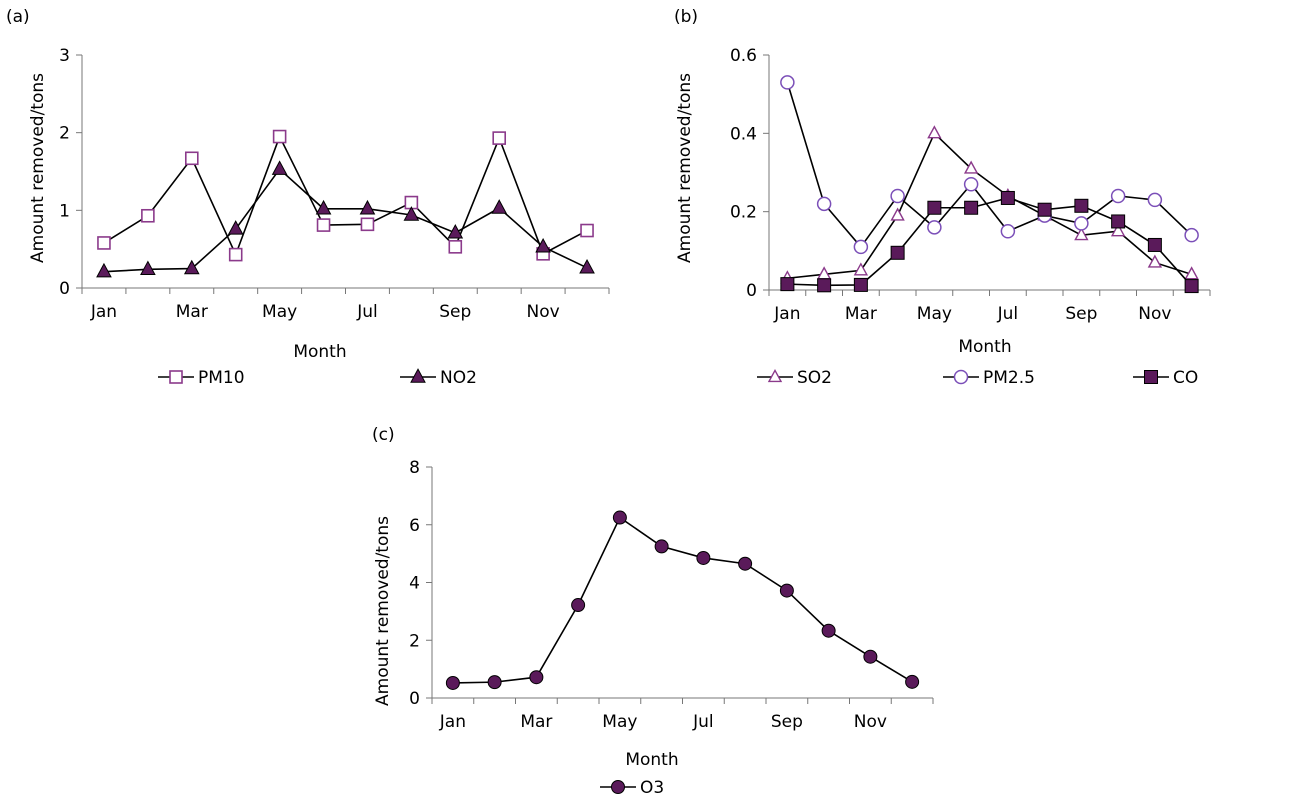  I want to click on y-tick-label: 0.2, so click(743, 213).